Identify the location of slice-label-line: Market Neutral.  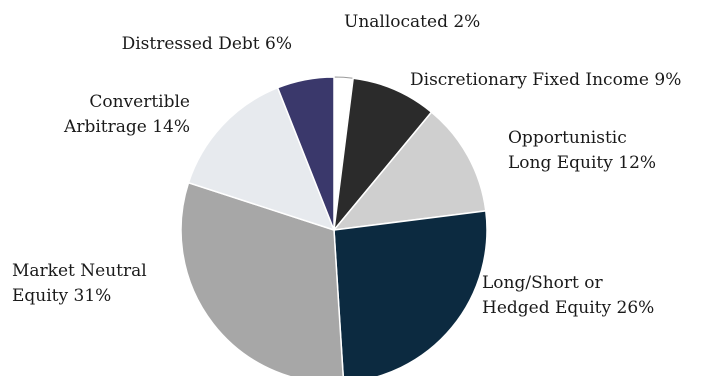
(79, 271).